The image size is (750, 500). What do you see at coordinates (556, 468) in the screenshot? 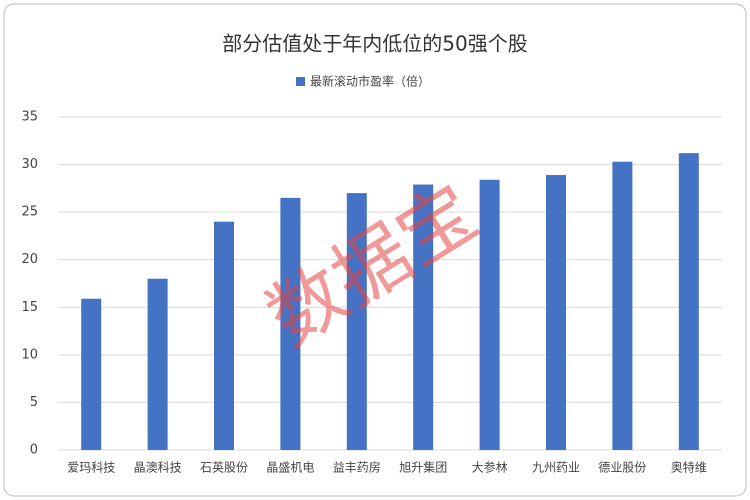
I see `x-tick-label: 九州药业` at bounding box center [556, 468].